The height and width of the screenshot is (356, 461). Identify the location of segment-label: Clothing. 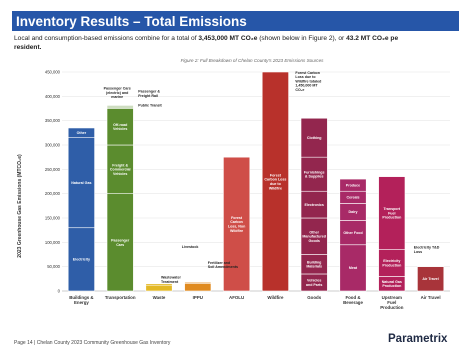
(314, 138).